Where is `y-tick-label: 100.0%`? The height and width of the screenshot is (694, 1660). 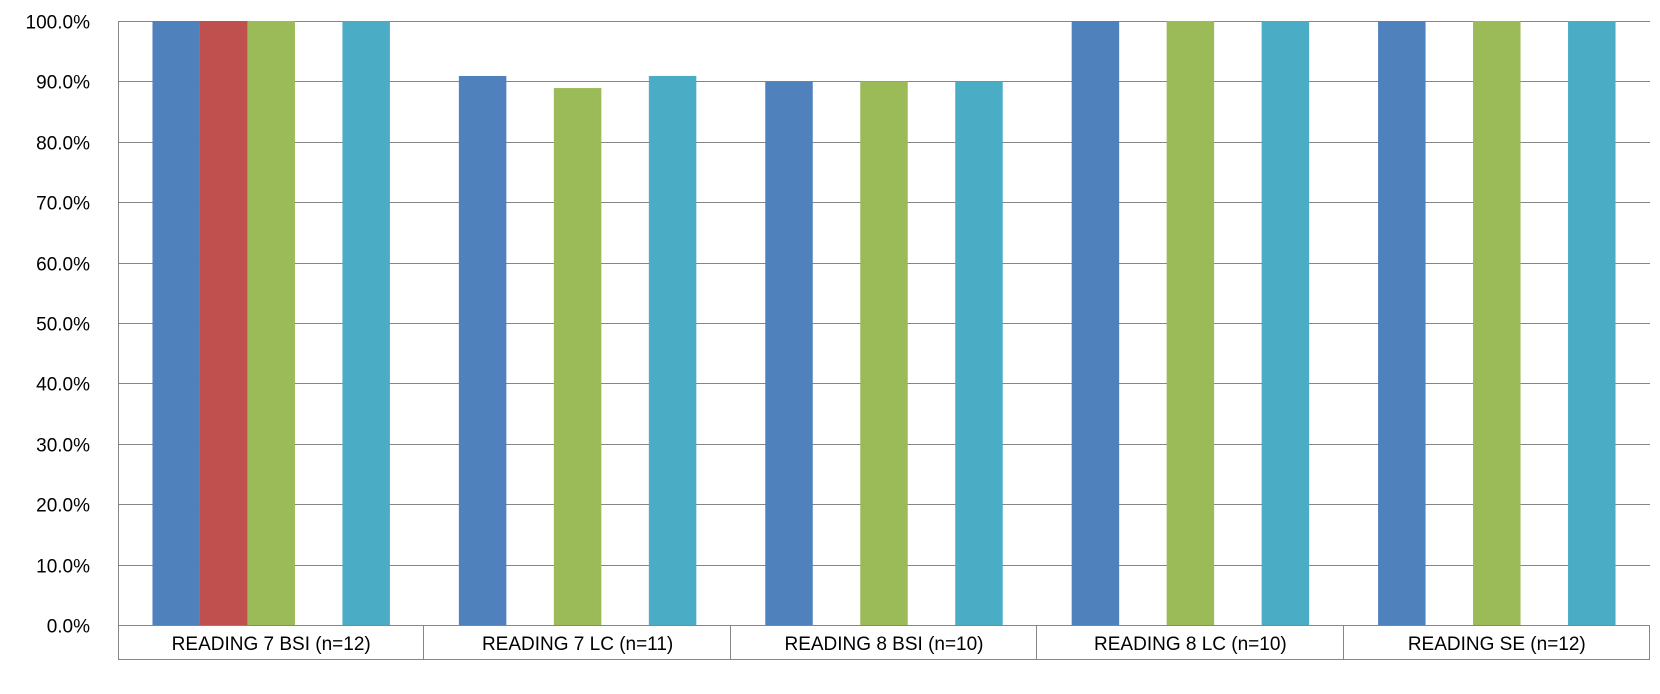 y-tick-label: 100.0% is located at coordinates (58, 23).